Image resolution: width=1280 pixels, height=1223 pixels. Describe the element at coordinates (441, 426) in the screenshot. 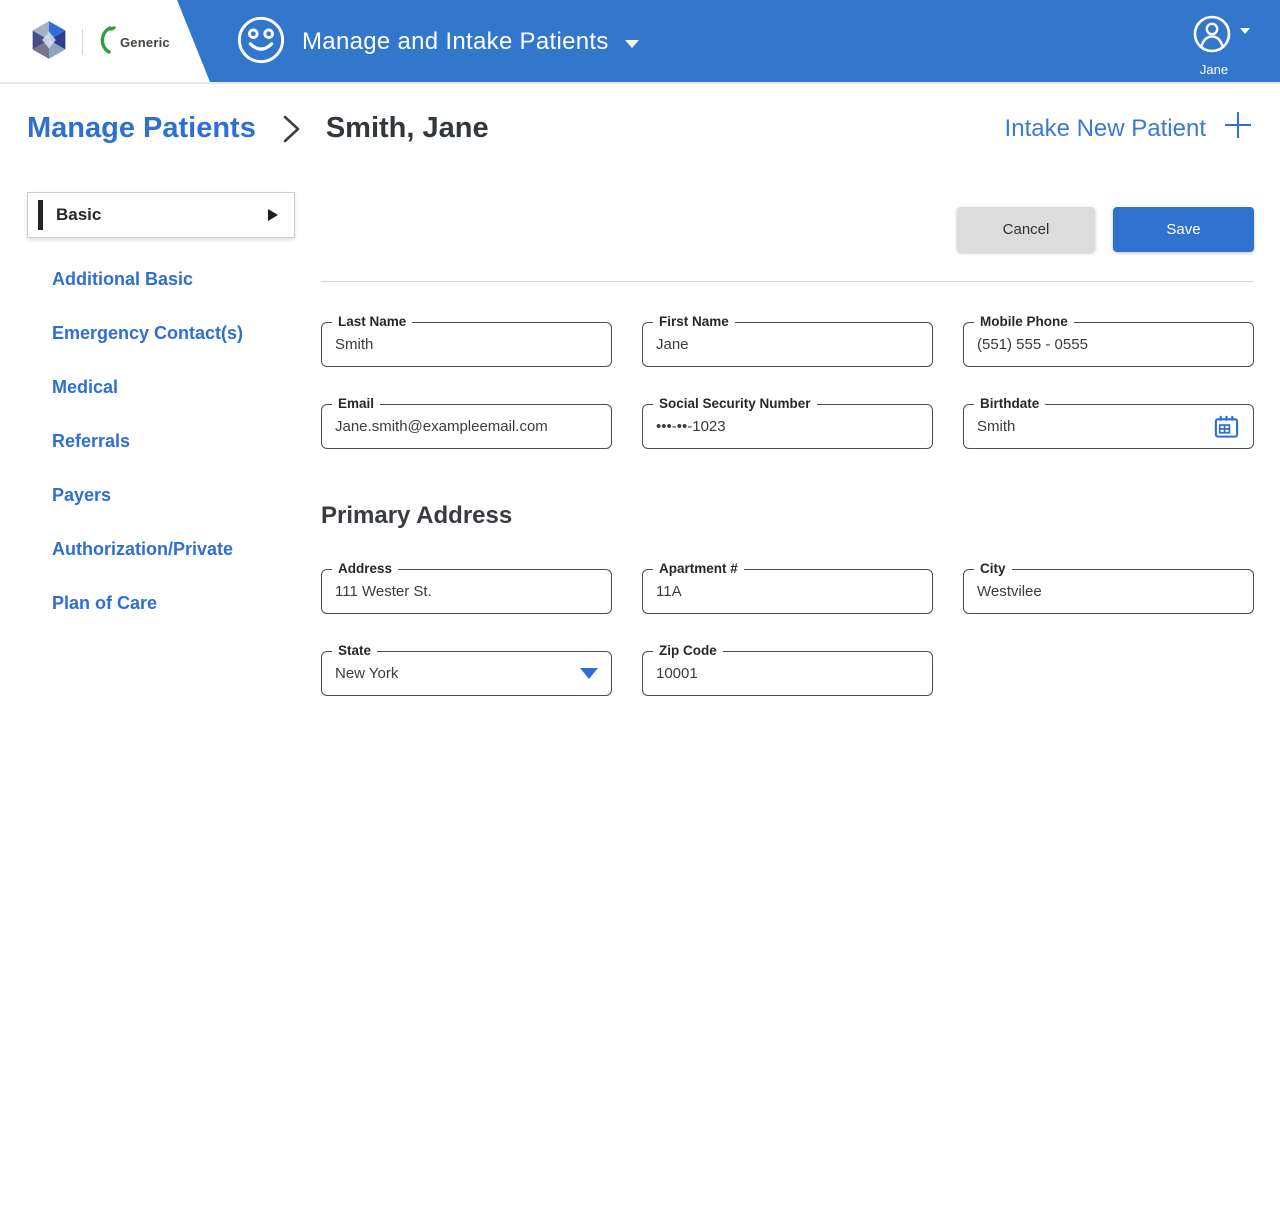

I see `email-input: Jane.smith@exampleemail.com` at that location.